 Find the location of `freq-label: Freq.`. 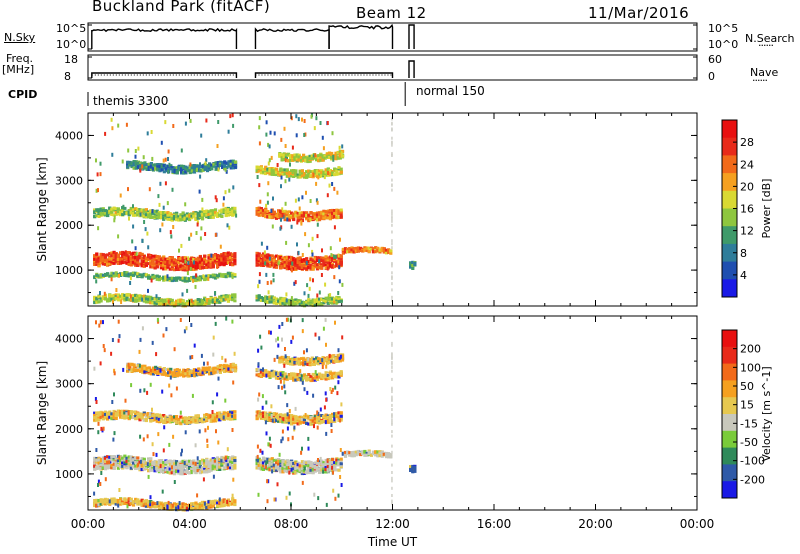

freq-label: Freq. is located at coordinates (20, 58).